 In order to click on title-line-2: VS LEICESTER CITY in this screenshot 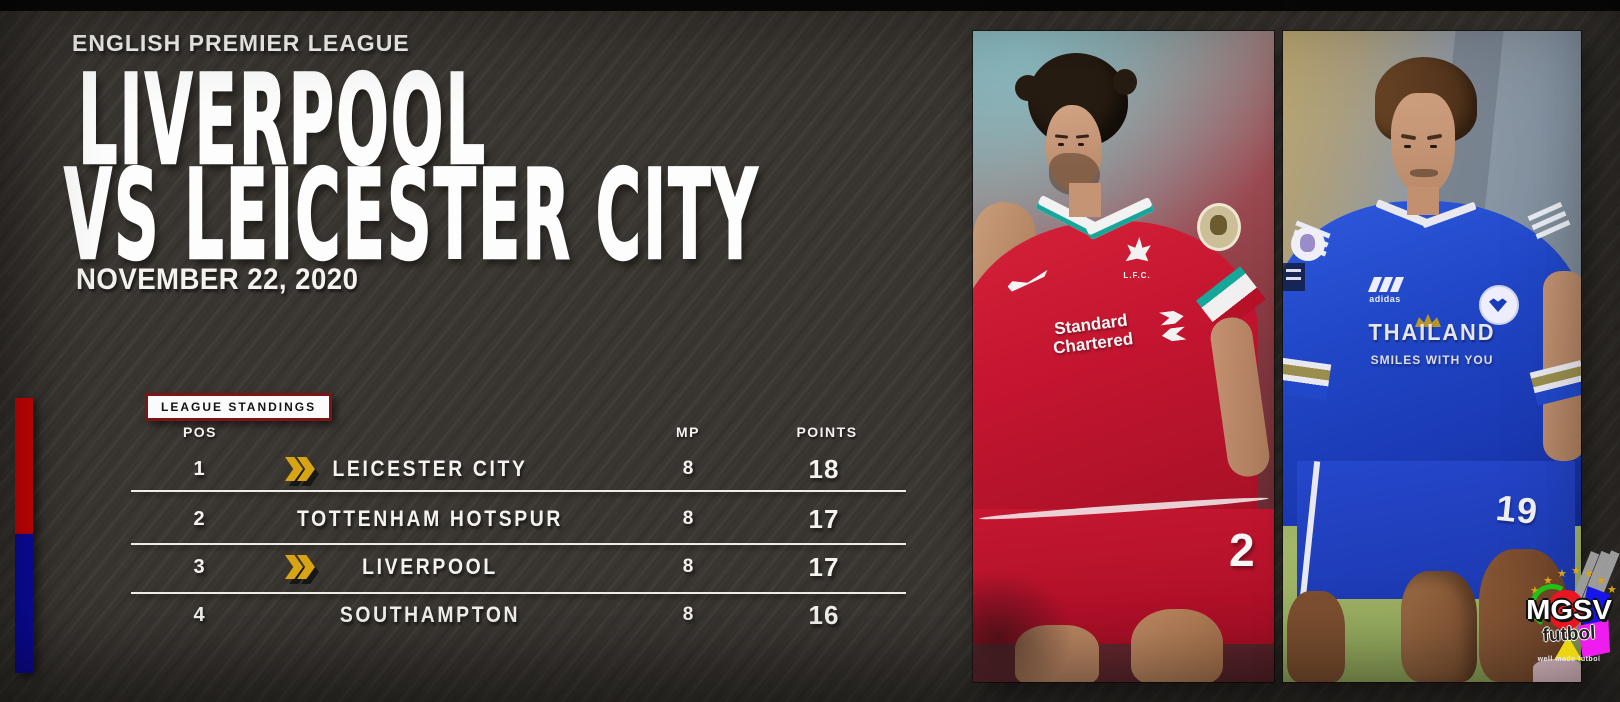, I will do `click(411, 216)`.